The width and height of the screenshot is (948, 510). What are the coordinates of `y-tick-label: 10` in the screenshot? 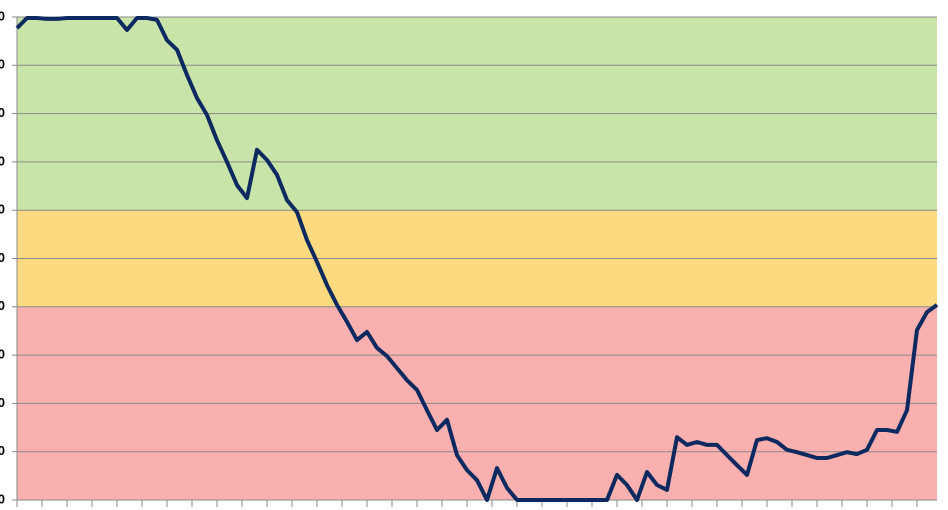 It's located at (2, 450).